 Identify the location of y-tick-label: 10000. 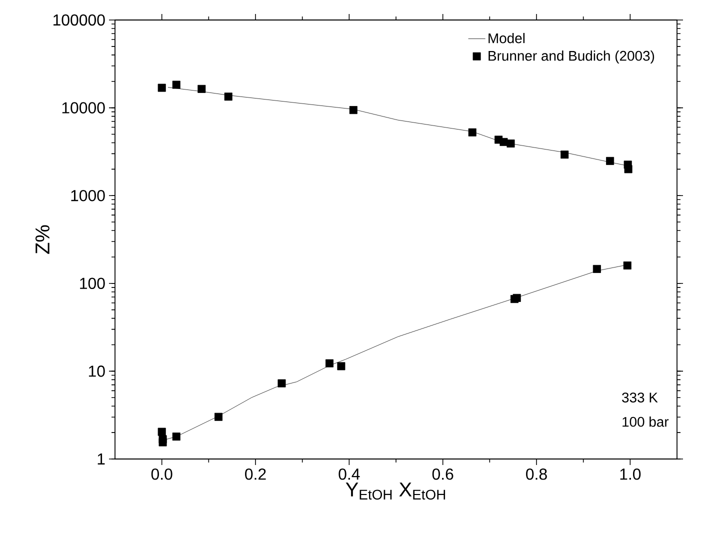
(83, 108).